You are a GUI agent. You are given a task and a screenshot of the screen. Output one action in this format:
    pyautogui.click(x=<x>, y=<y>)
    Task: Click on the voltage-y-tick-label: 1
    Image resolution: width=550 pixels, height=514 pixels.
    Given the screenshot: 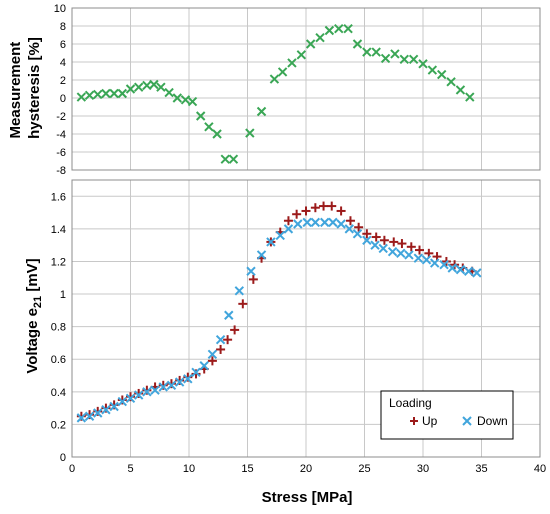 What is the action you would take?
    pyautogui.click(x=63, y=295)
    